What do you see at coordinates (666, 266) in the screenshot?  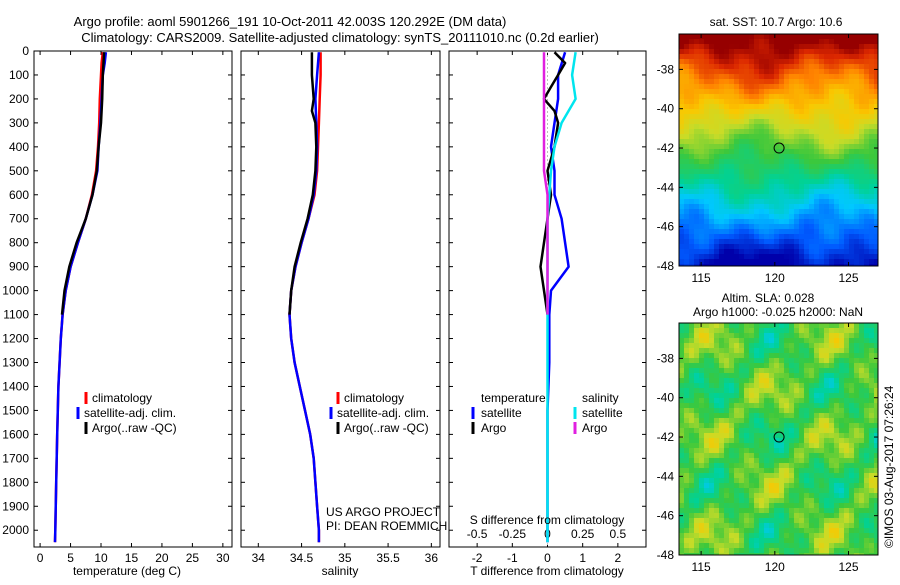 I see `map-y-tick-label: -48` at bounding box center [666, 266].